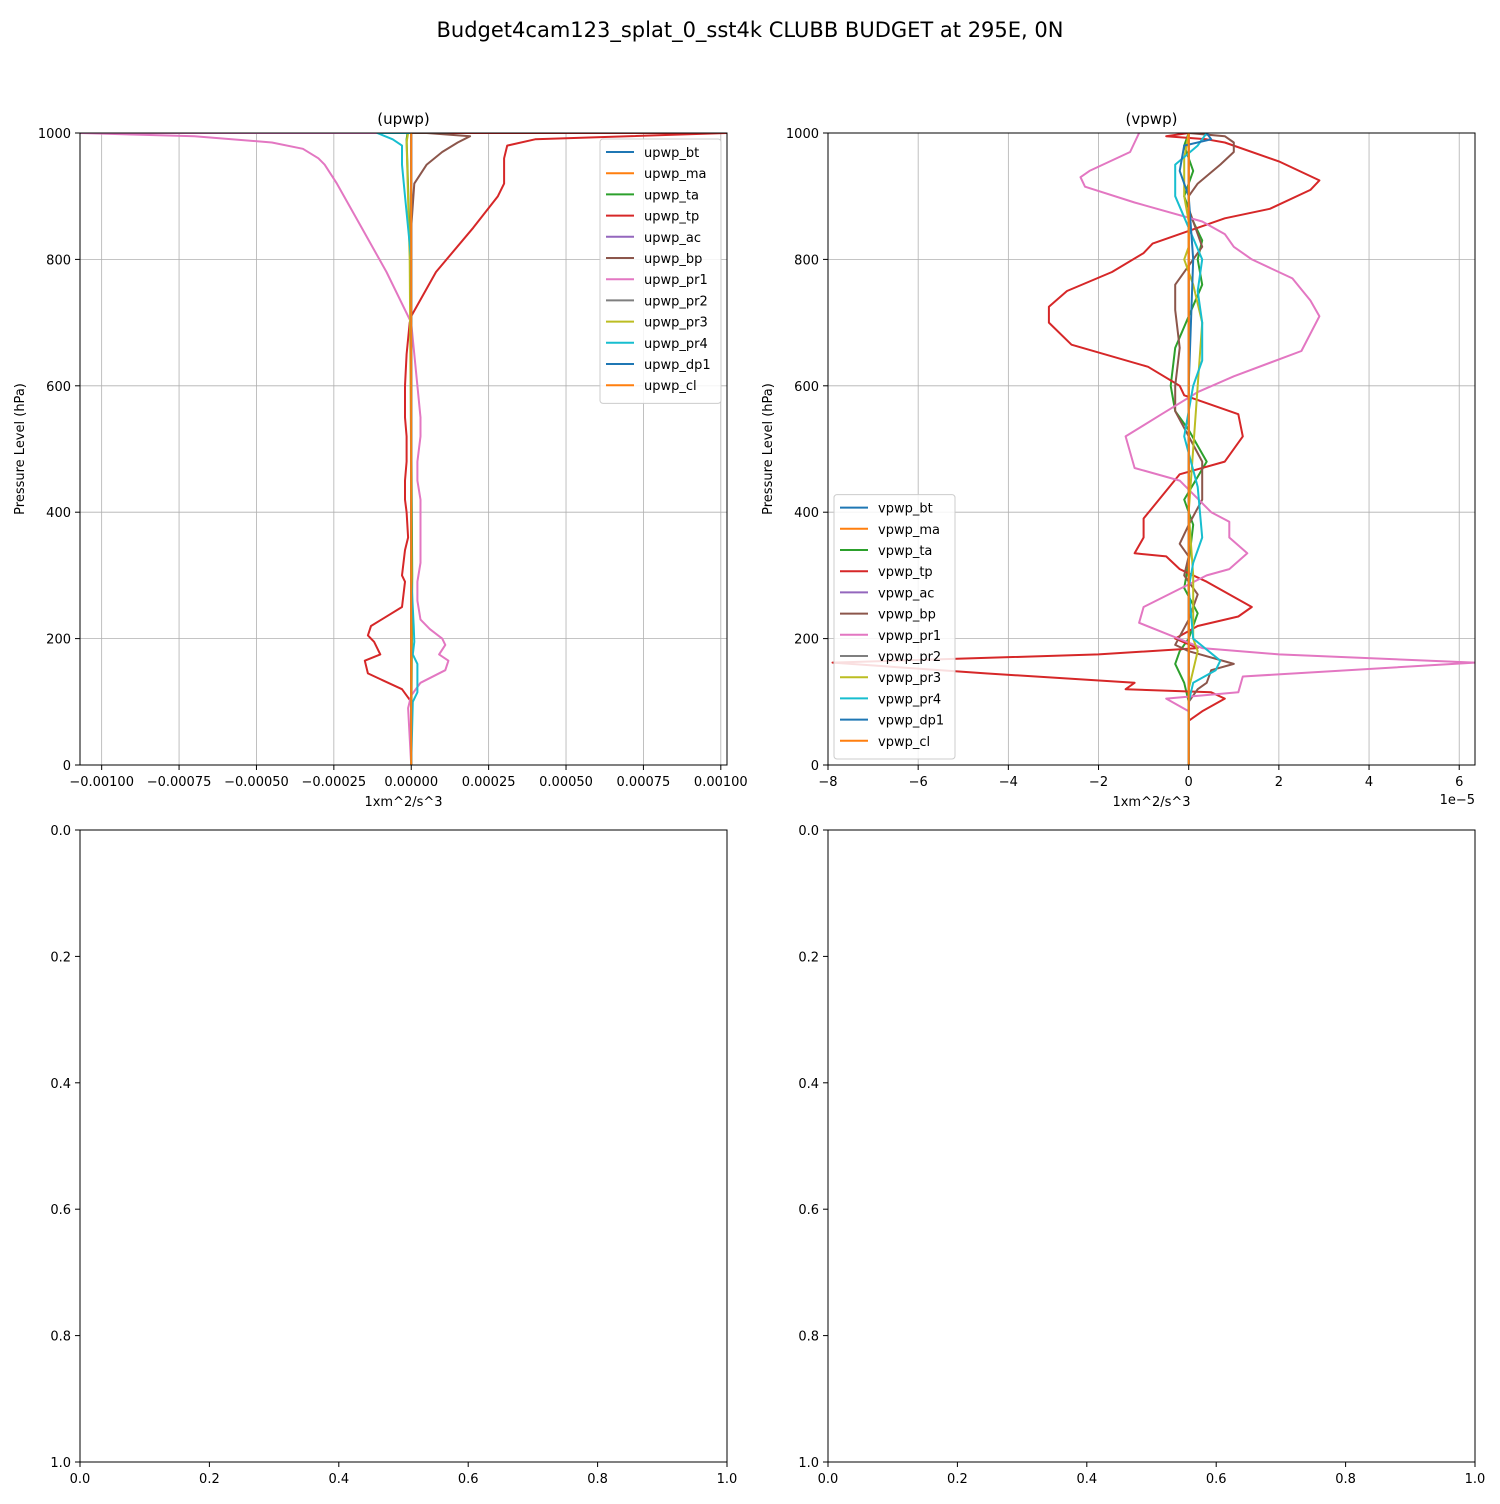 The width and height of the screenshot is (1500, 1504). What do you see at coordinates (566, 782) in the screenshot?
I see `panel-1-xtick-label-6: 0.00050` at bounding box center [566, 782].